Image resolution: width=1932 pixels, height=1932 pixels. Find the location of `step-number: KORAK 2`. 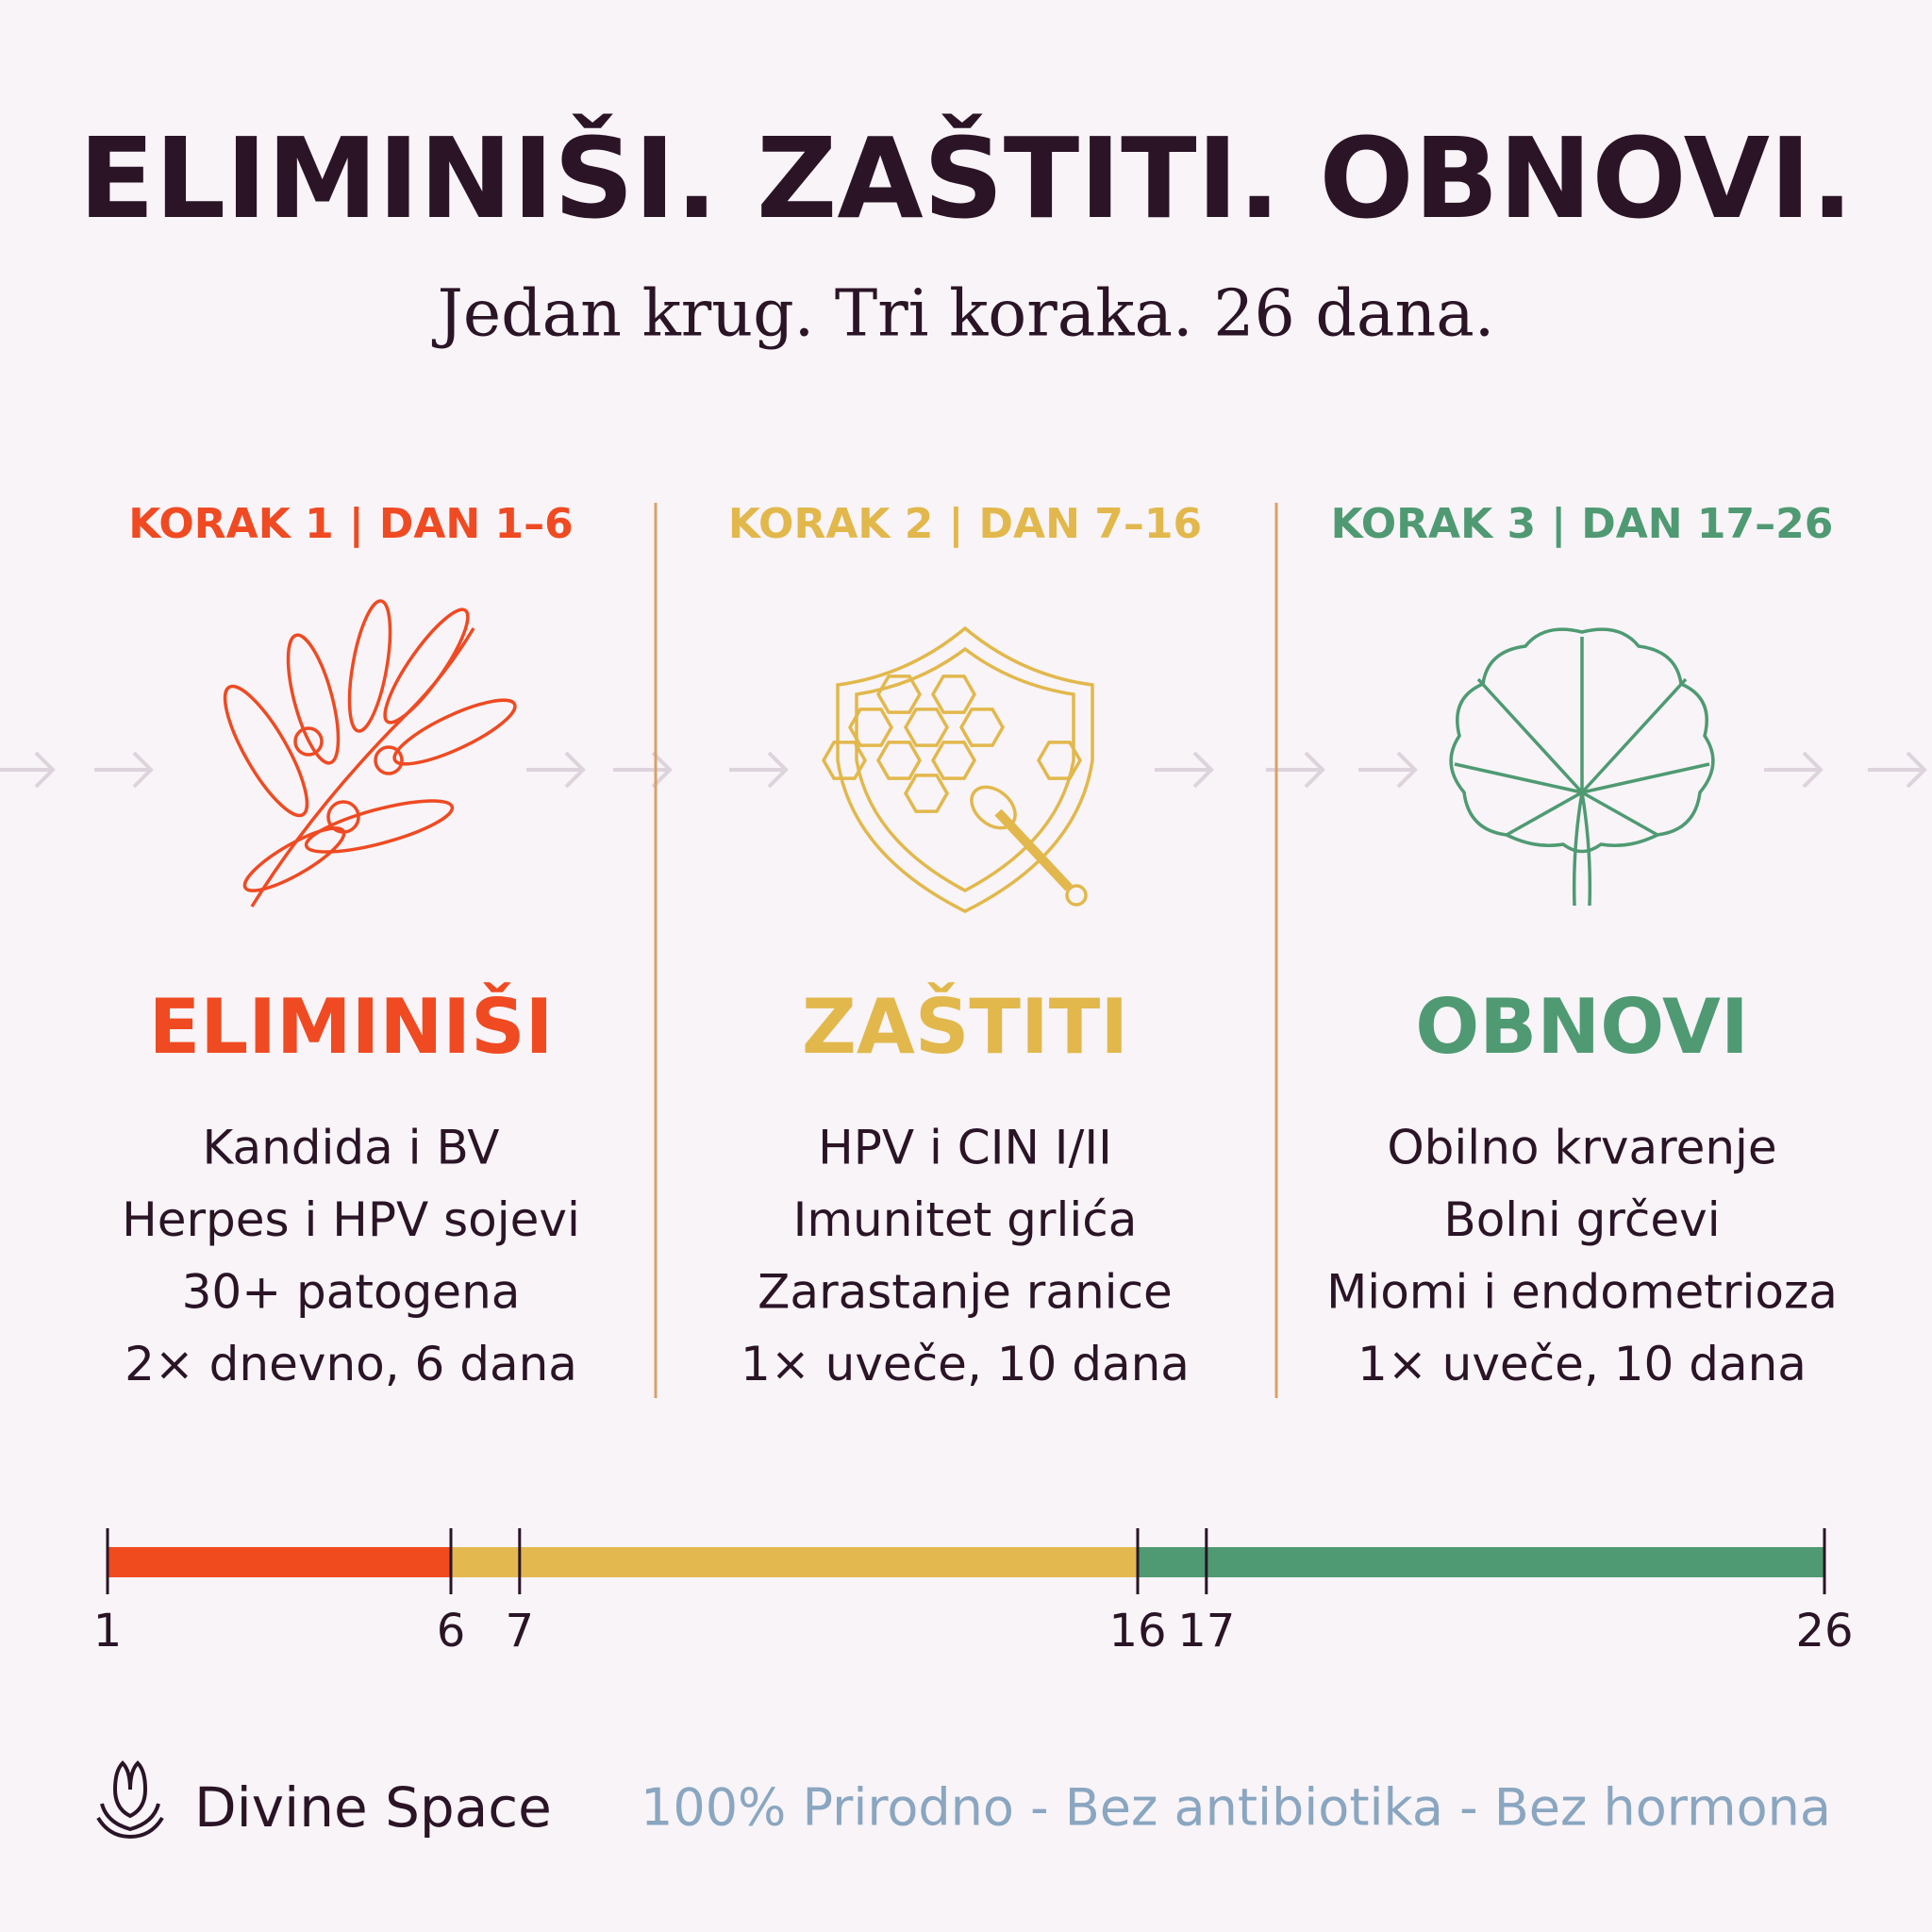

step-number: KORAK 2 is located at coordinates (831, 524).